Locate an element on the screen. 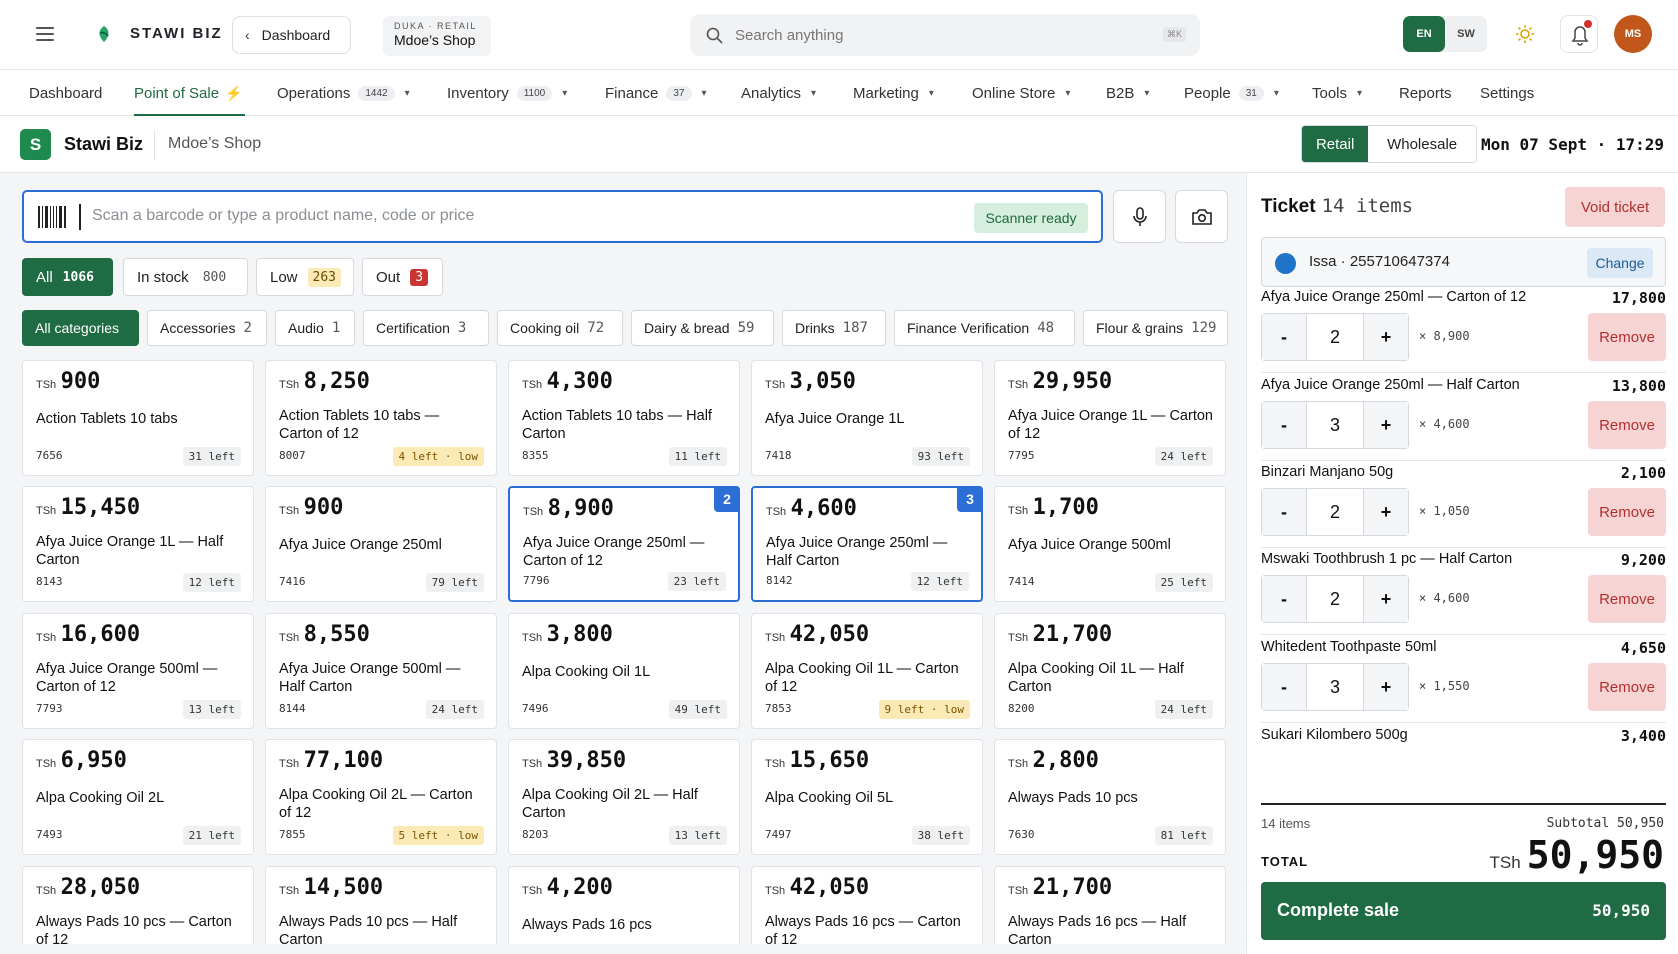  product-card: TSh 15,650 Alpa Cooking Oil 5L 7497 38 left is located at coordinates (867, 797).